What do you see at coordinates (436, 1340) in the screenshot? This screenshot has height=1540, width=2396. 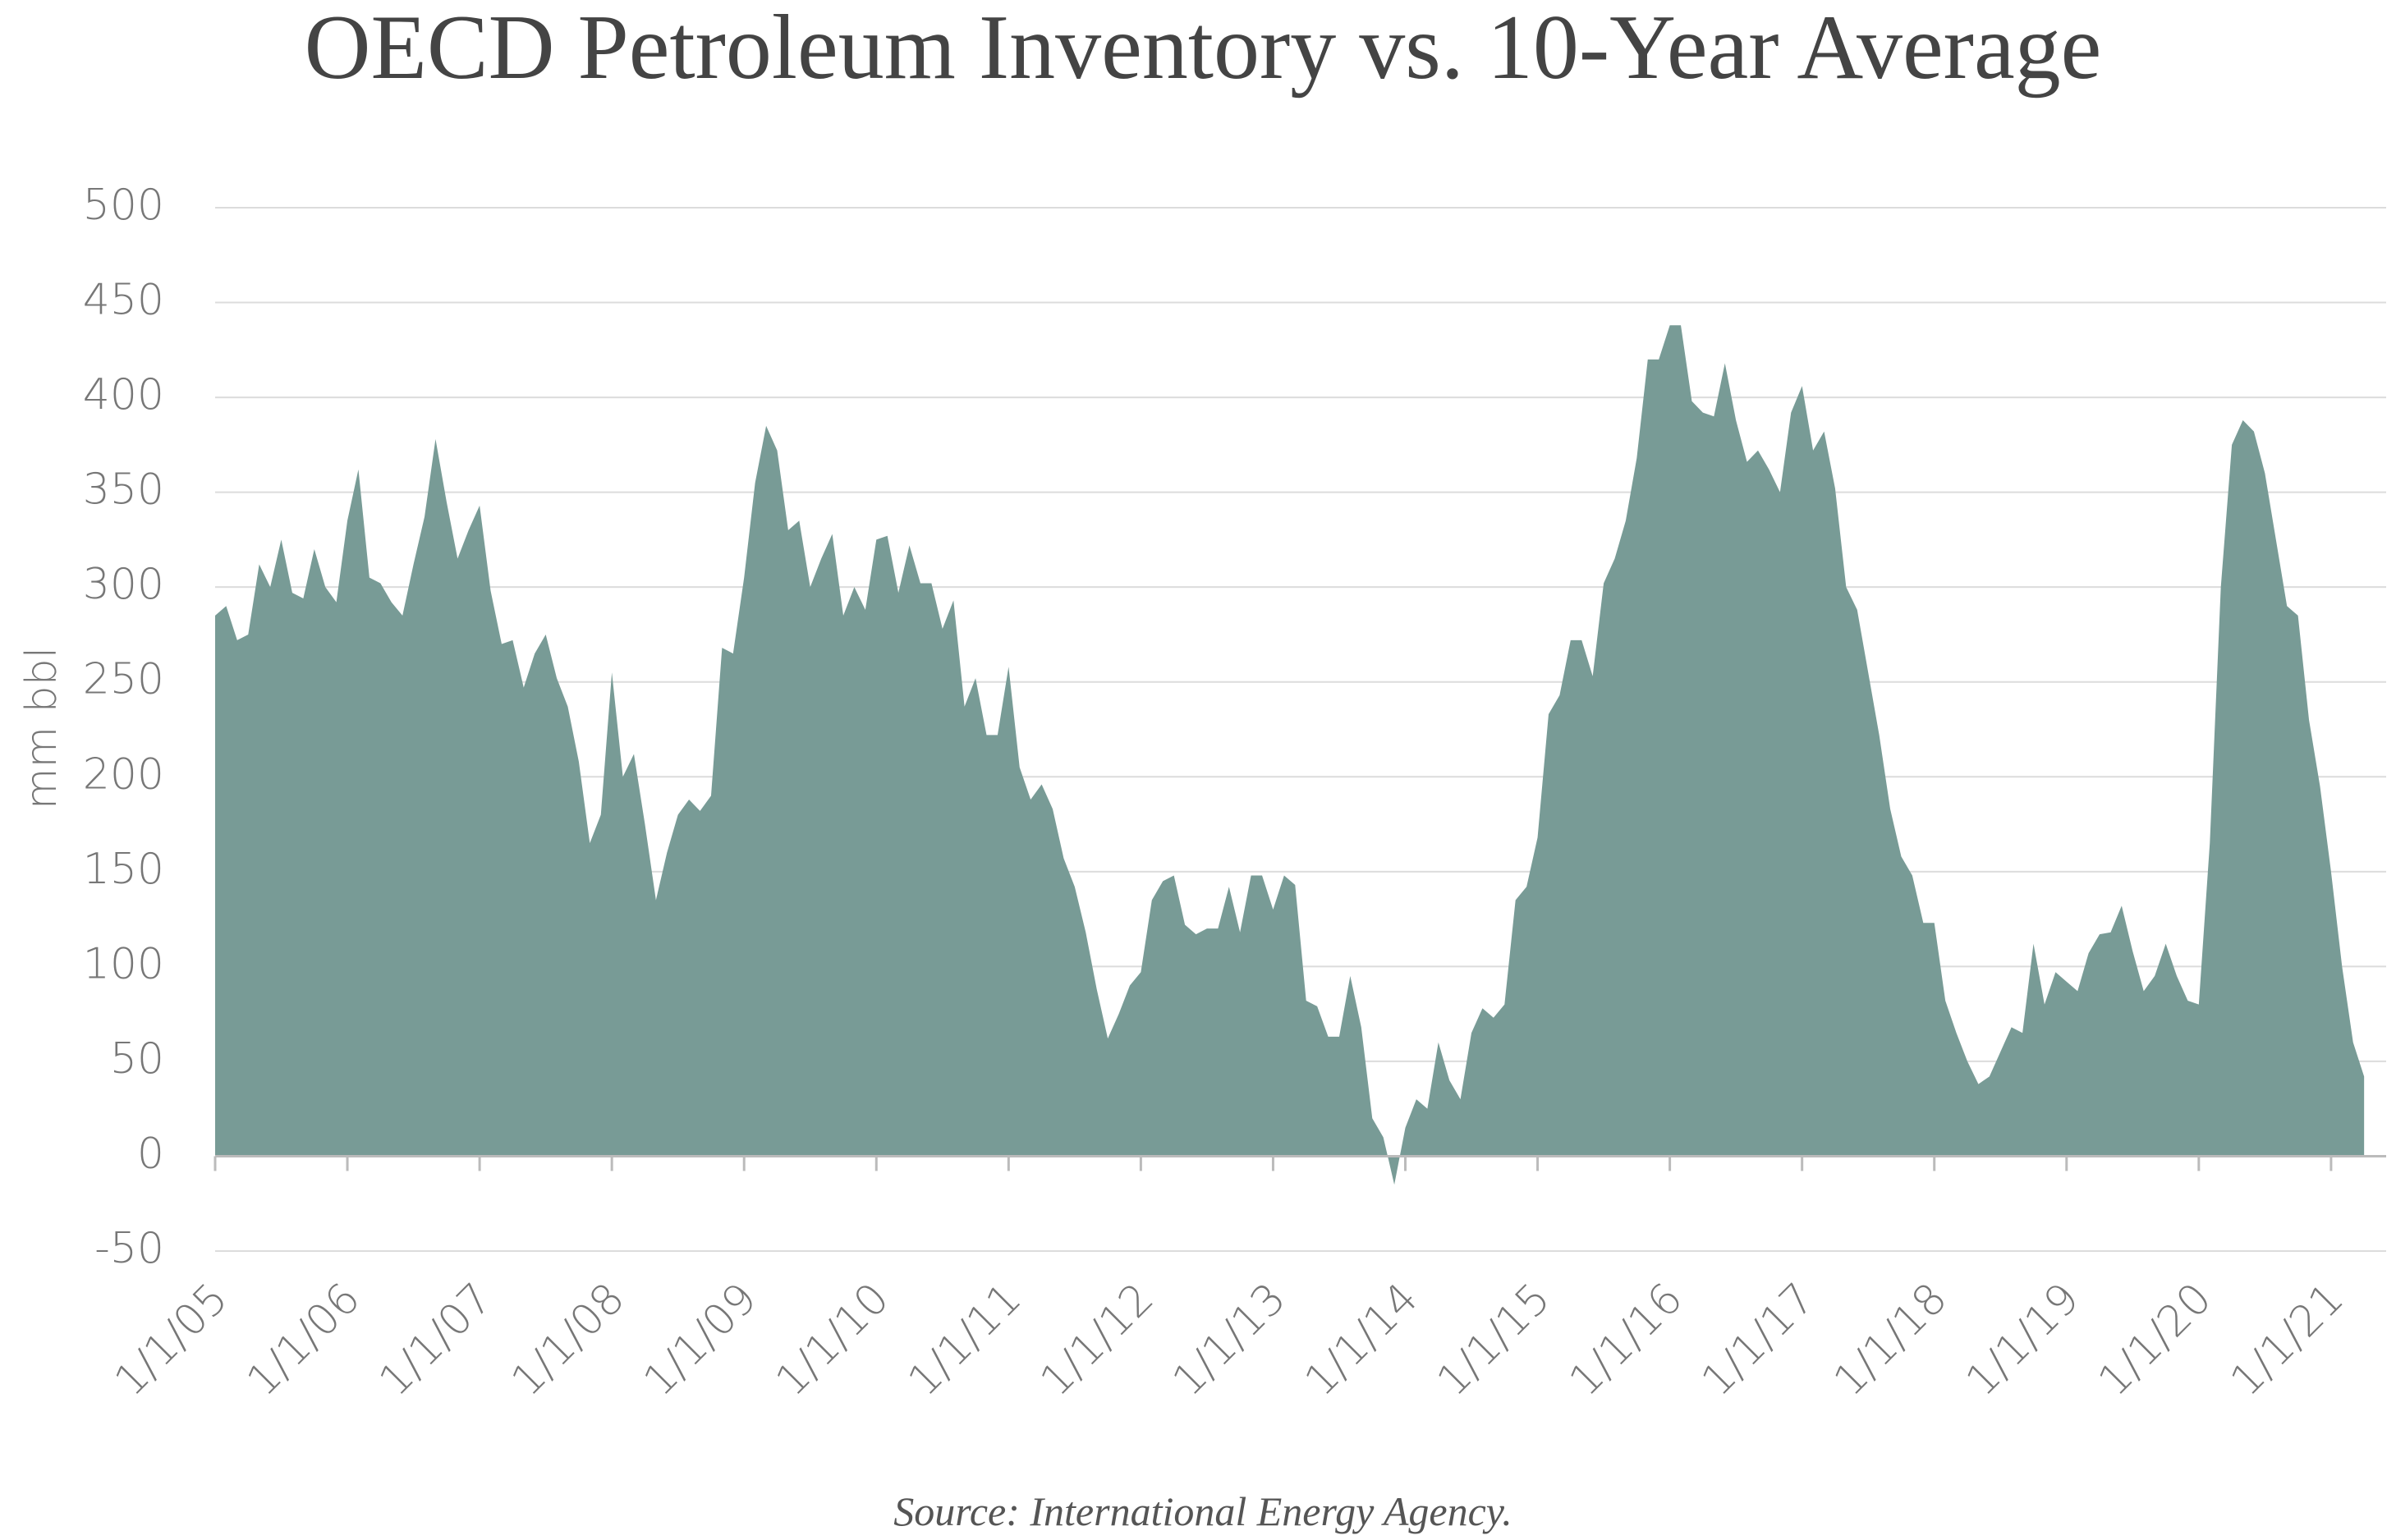 I see `x-tick-label: 1/1/07` at bounding box center [436, 1340].